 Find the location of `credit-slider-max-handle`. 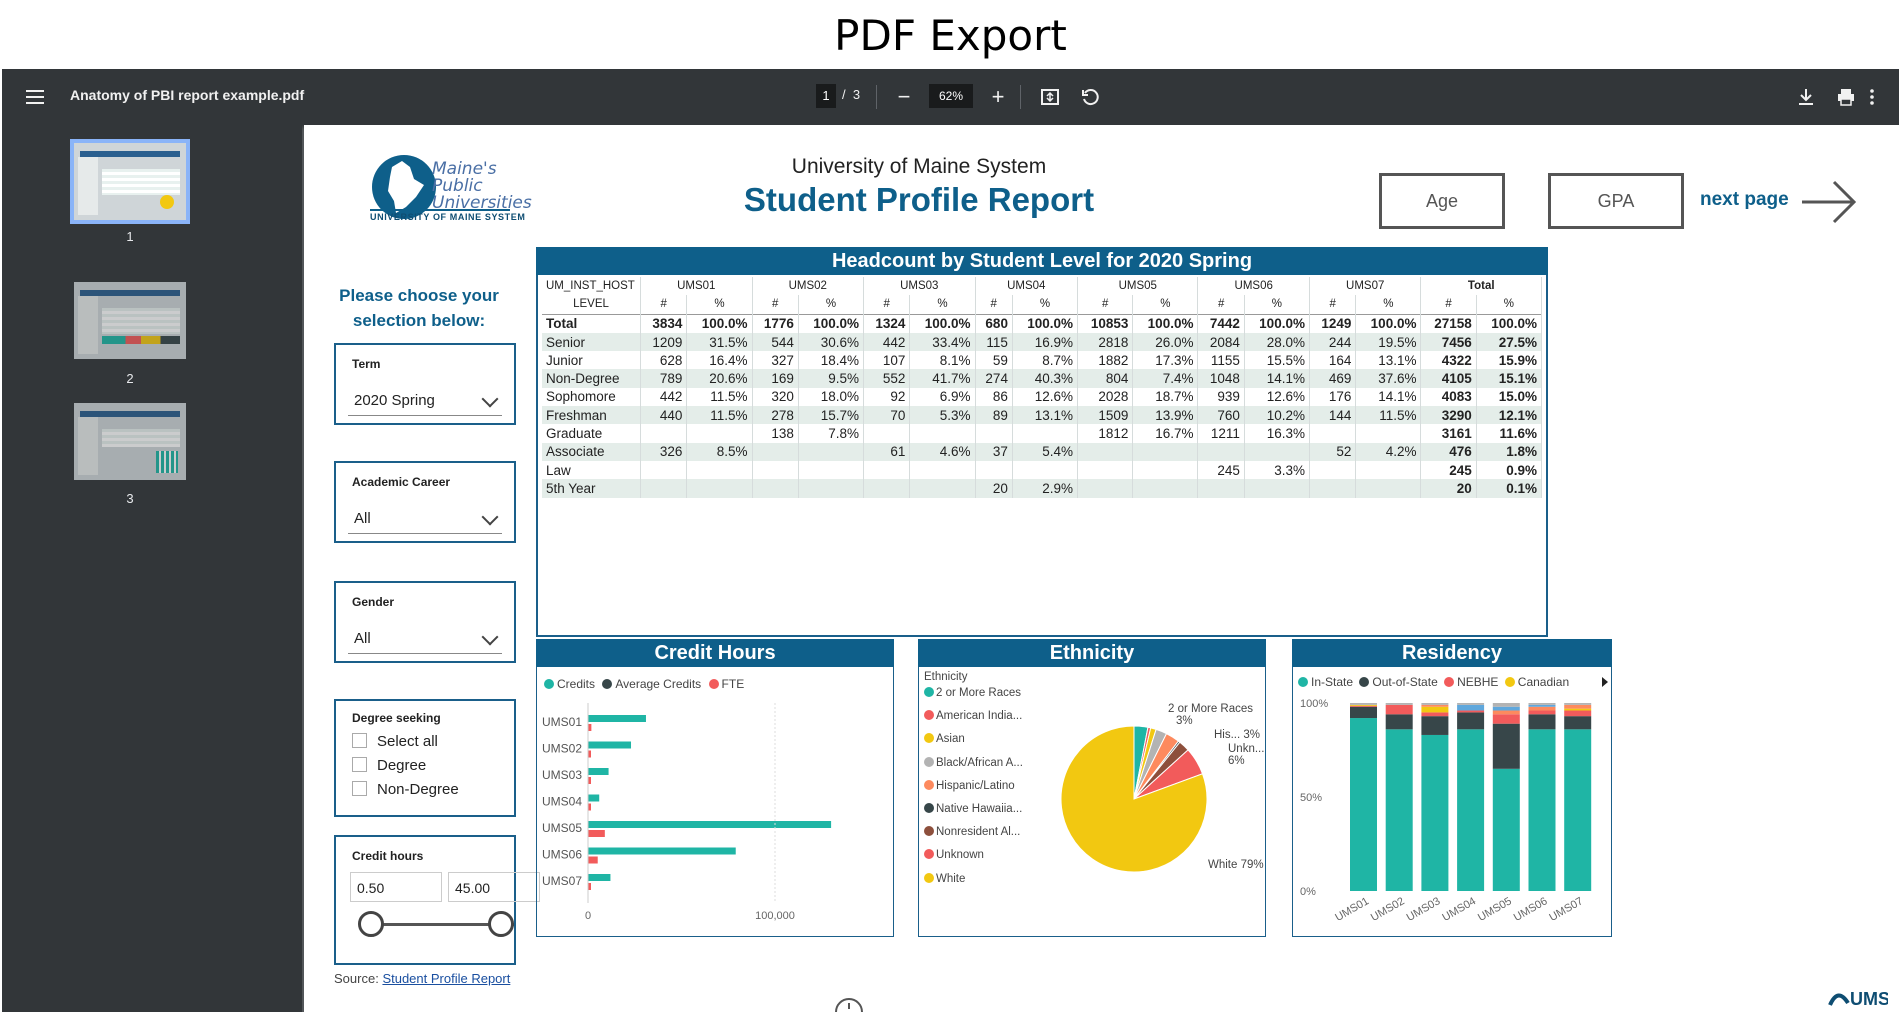

credit-slider-max-handle is located at coordinates (501, 924).